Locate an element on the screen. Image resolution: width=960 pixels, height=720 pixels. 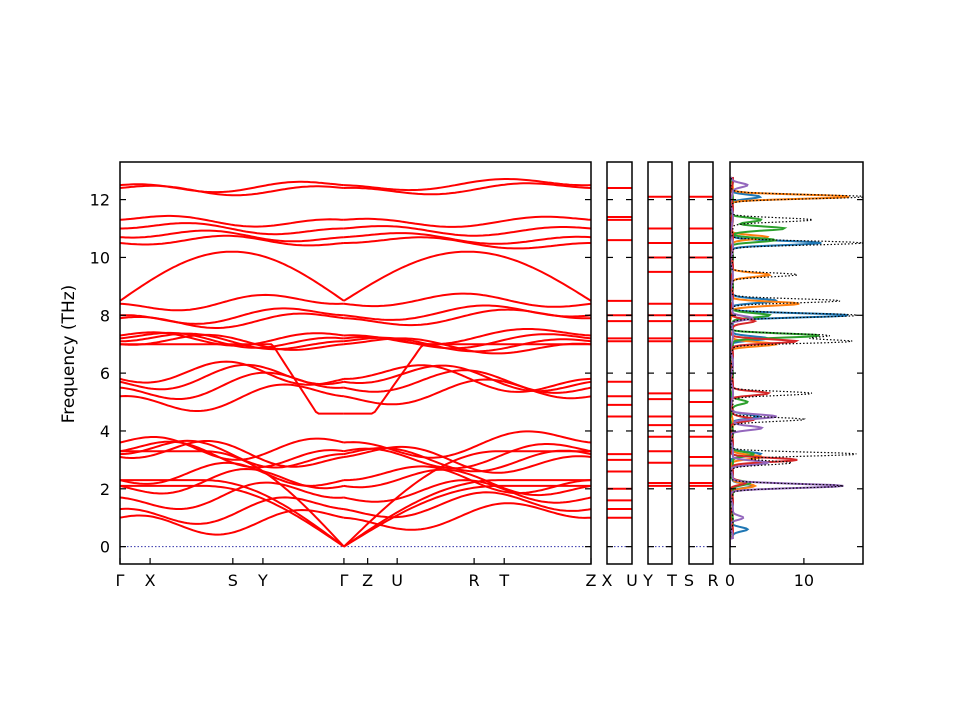
y-tick-label: 10 is located at coordinates (100, 257).